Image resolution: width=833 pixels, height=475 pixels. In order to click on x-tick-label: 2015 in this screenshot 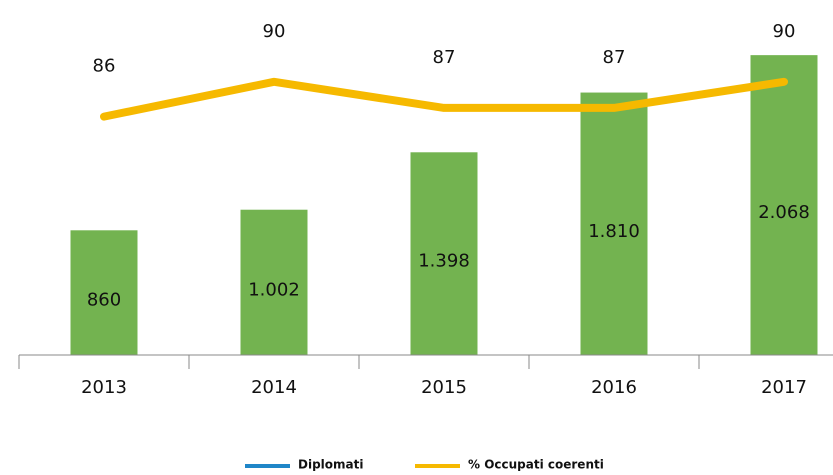, I will do `click(444, 387)`.